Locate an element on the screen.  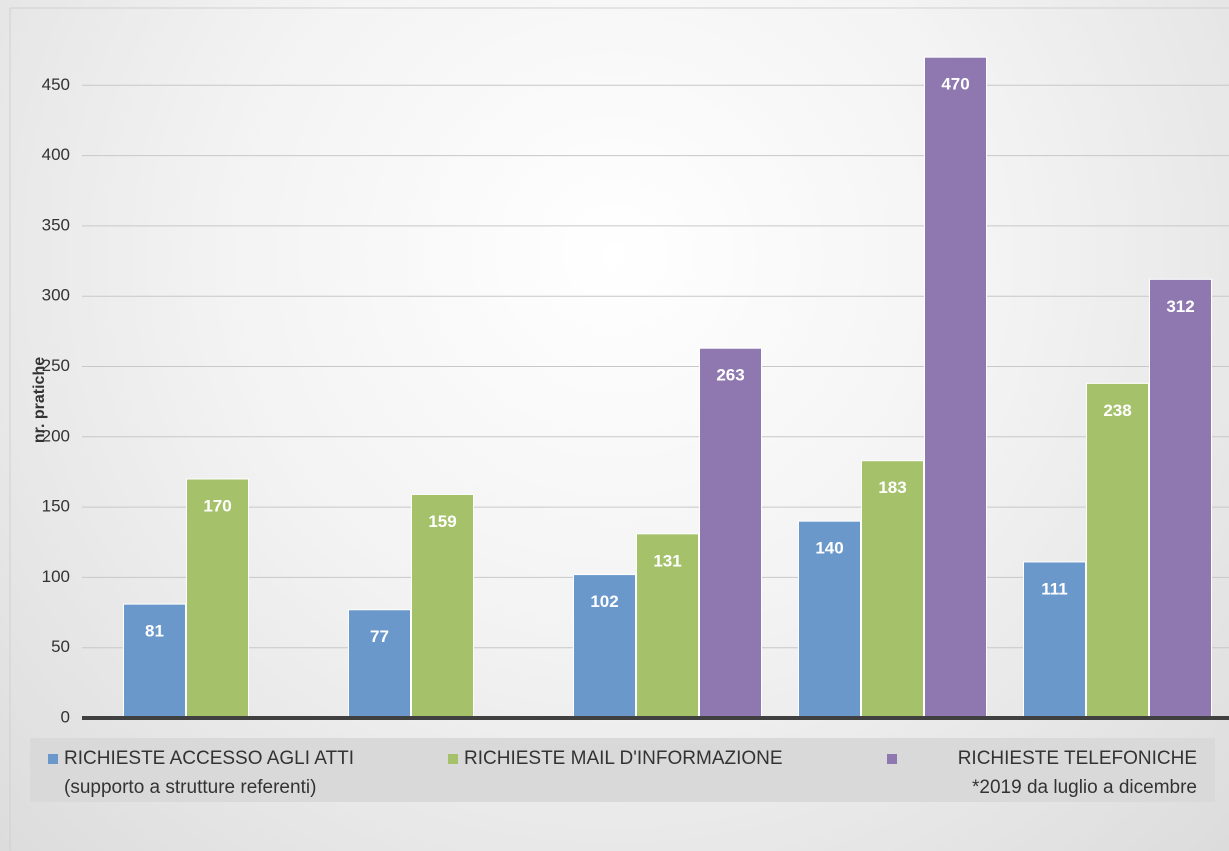
y-tick-label: 150 is located at coordinates (56, 506).